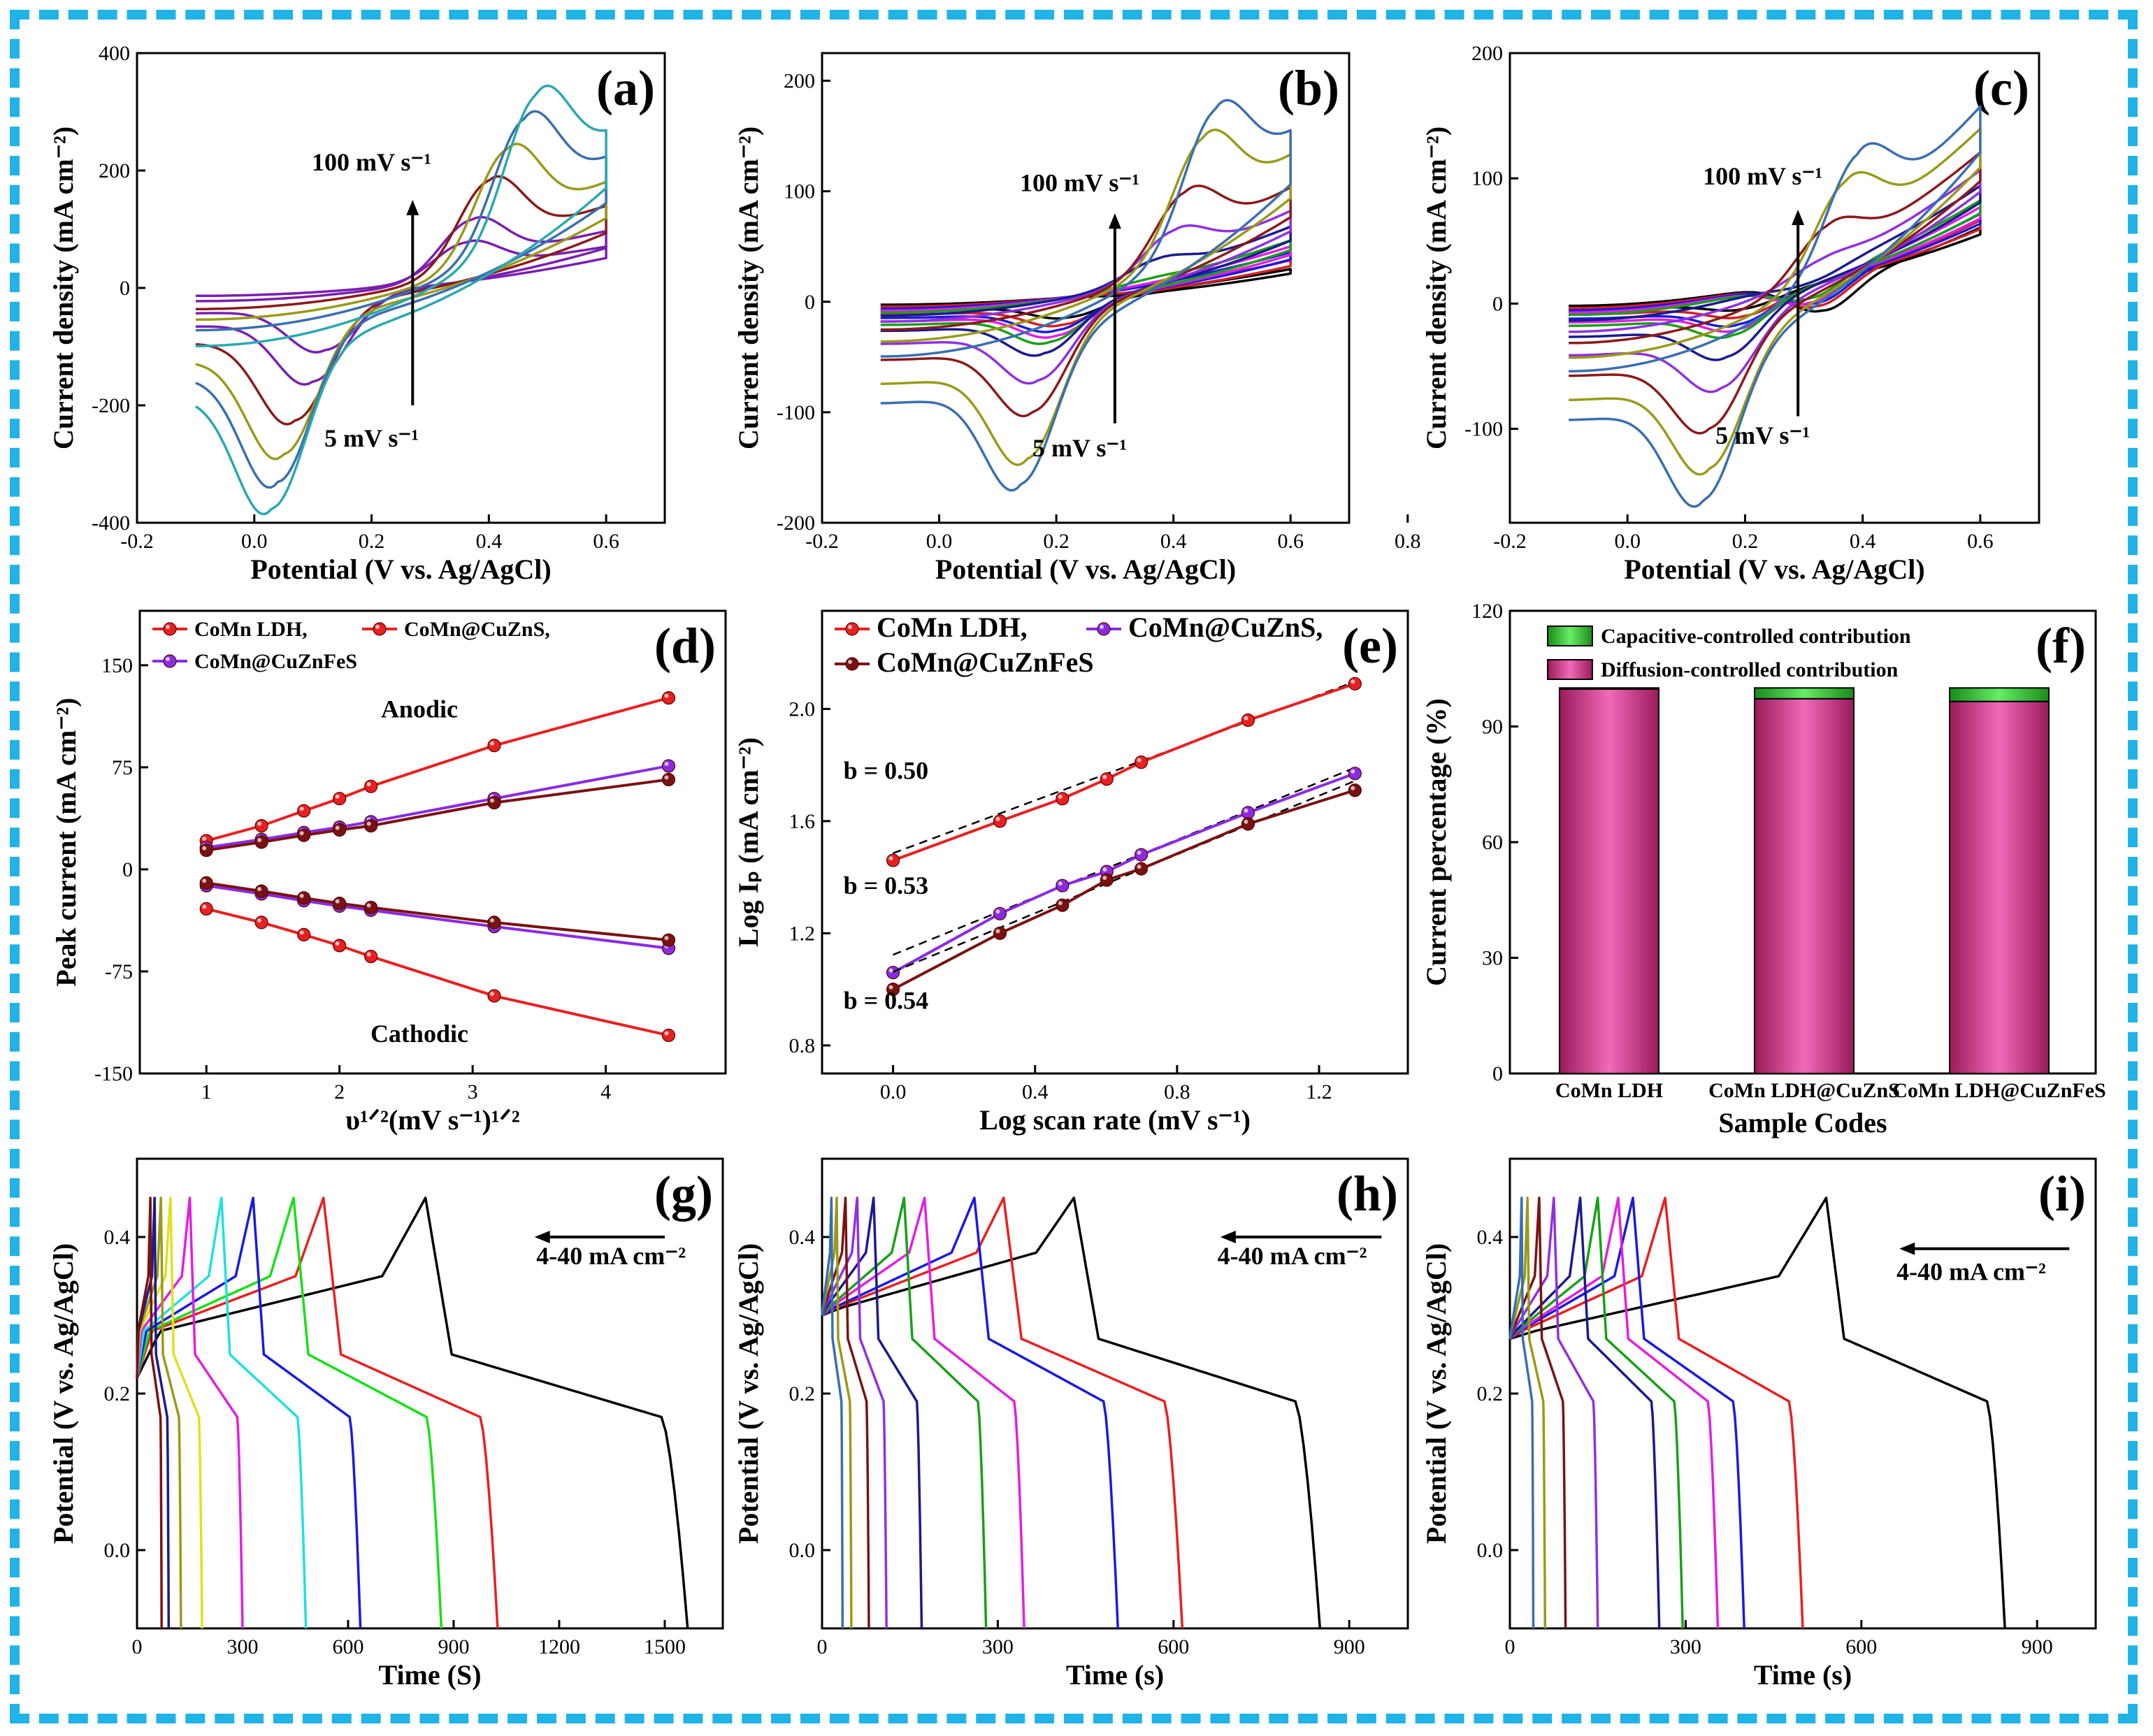 The height and width of the screenshot is (1736, 2153). Describe the element at coordinates (1756, 636) in the screenshot. I see `legend-label: Capacitive-controlled contribution` at that location.